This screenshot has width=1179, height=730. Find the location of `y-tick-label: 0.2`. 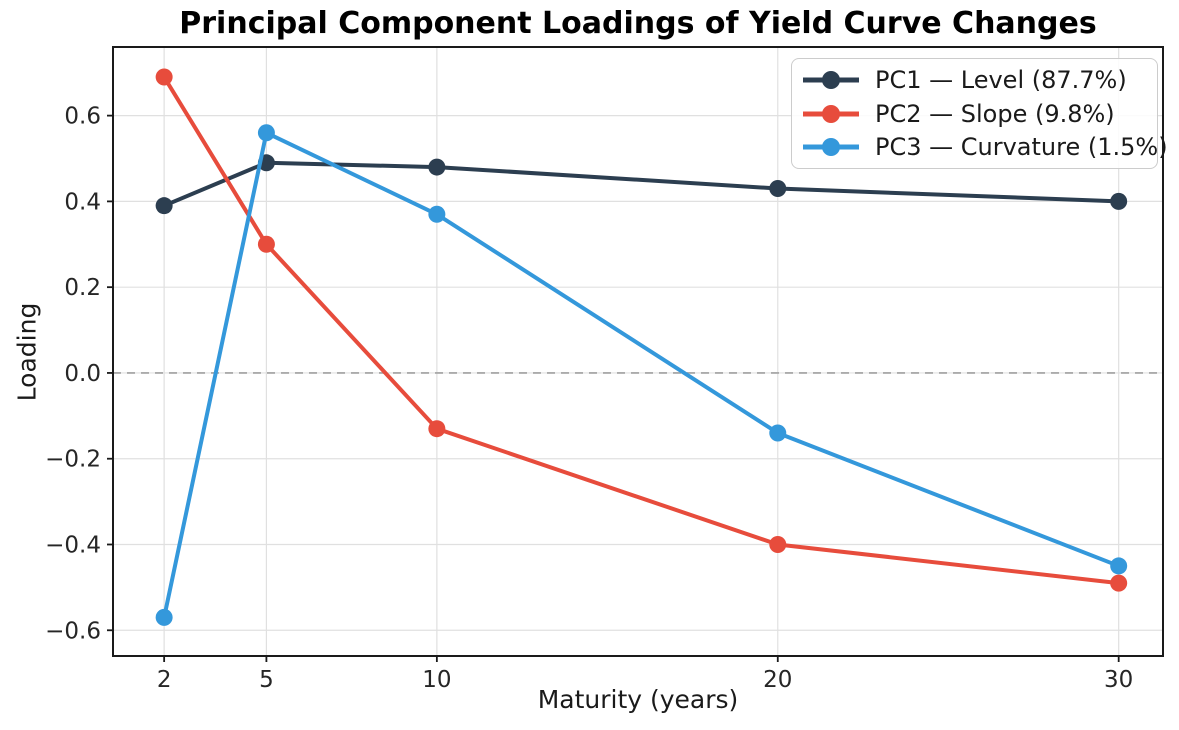

y-tick-label: 0.2 is located at coordinates (82, 288).